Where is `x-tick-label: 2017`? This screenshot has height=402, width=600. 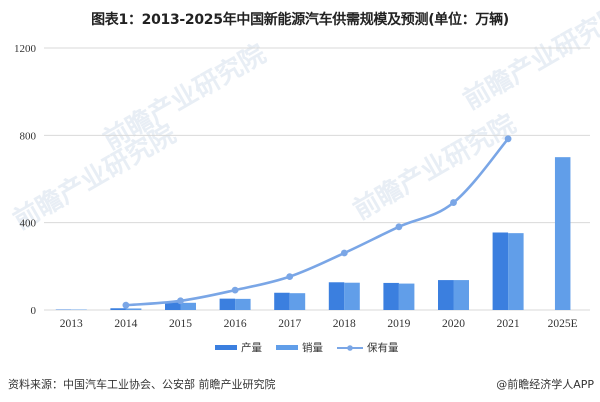 x-tick-label: 2017 is located at coordinates (289, 324).